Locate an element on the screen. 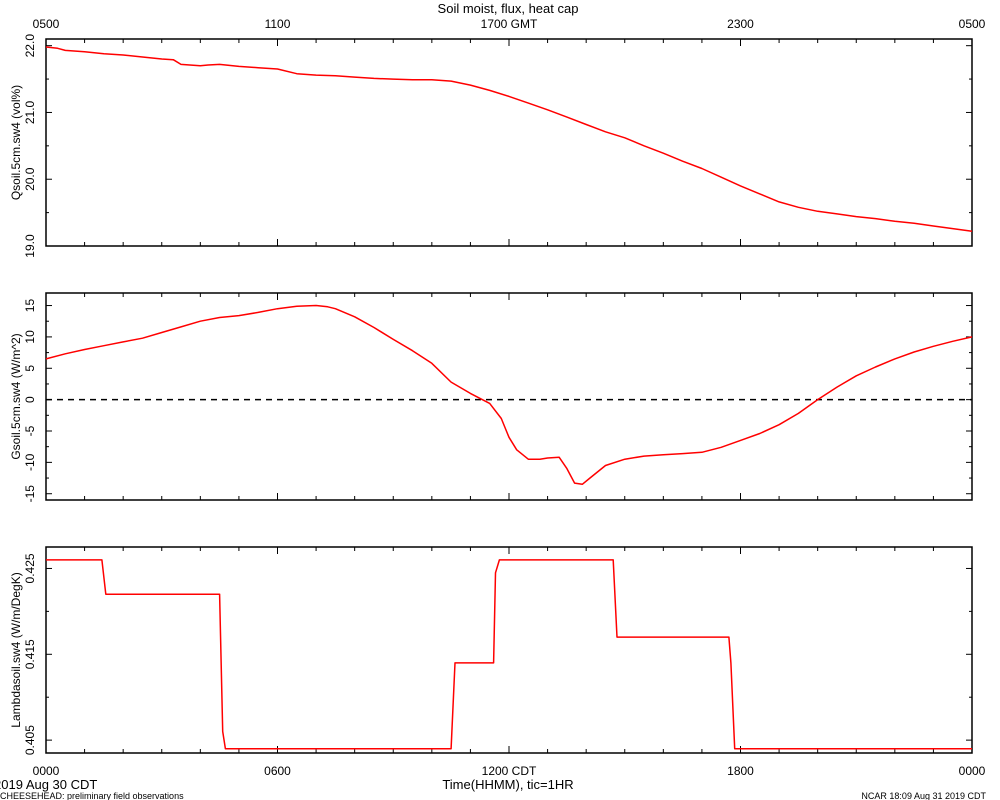  footer-right-note: NCAR 18:09 Aug 31 2019 CDT is located at coordinates (923, 795).